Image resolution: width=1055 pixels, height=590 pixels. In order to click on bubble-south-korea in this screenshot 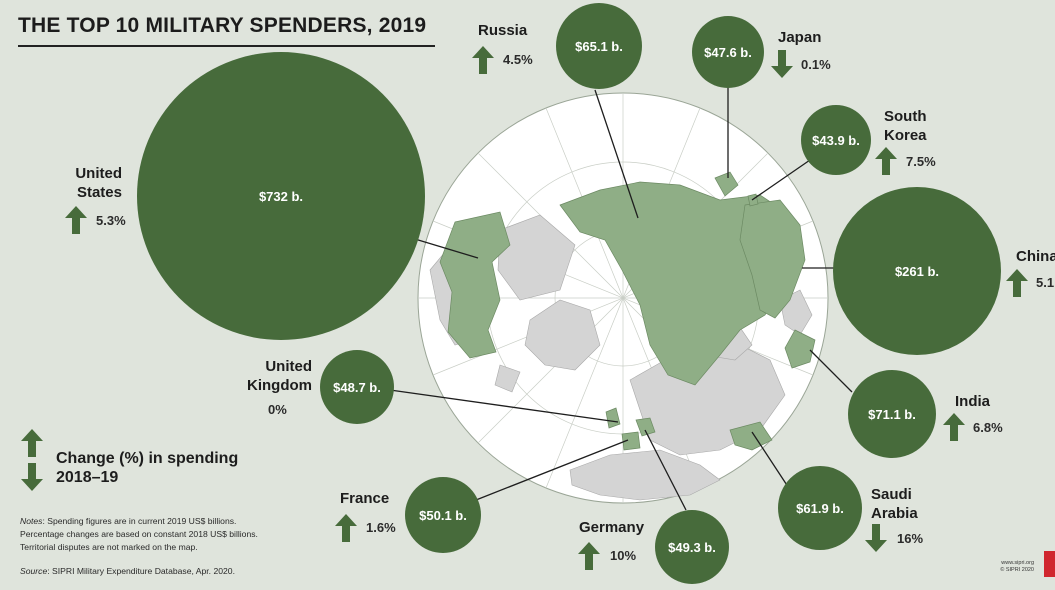, I will do `click(836, 140)`.